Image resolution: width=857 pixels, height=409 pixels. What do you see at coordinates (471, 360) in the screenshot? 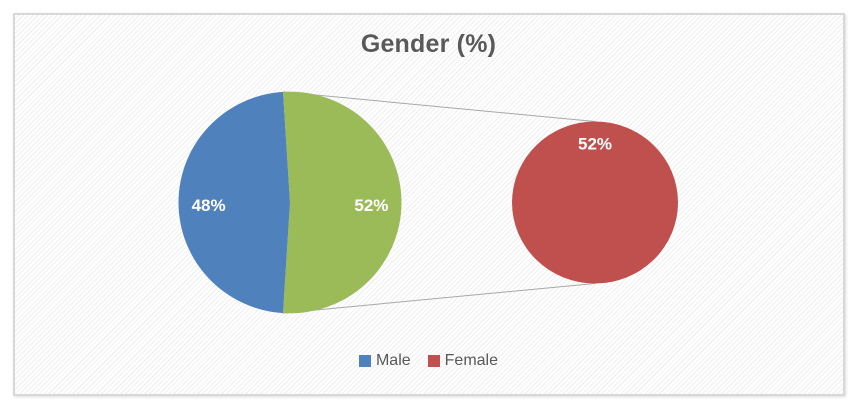
I see `legend-label-female: Female` at bounding box center [471, 360].